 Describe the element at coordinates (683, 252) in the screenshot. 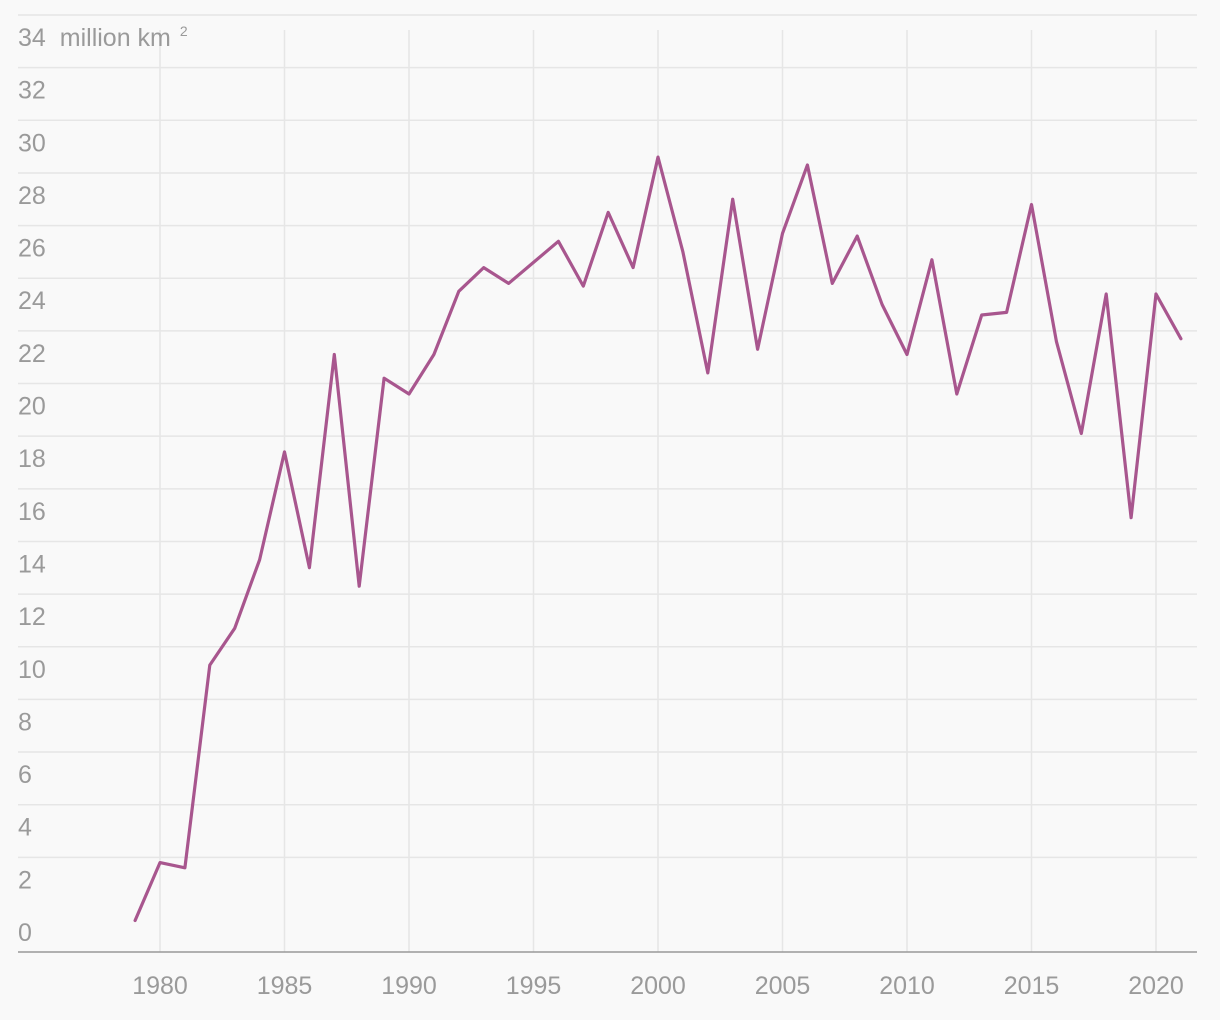

I see `data-point-2001` at that location.